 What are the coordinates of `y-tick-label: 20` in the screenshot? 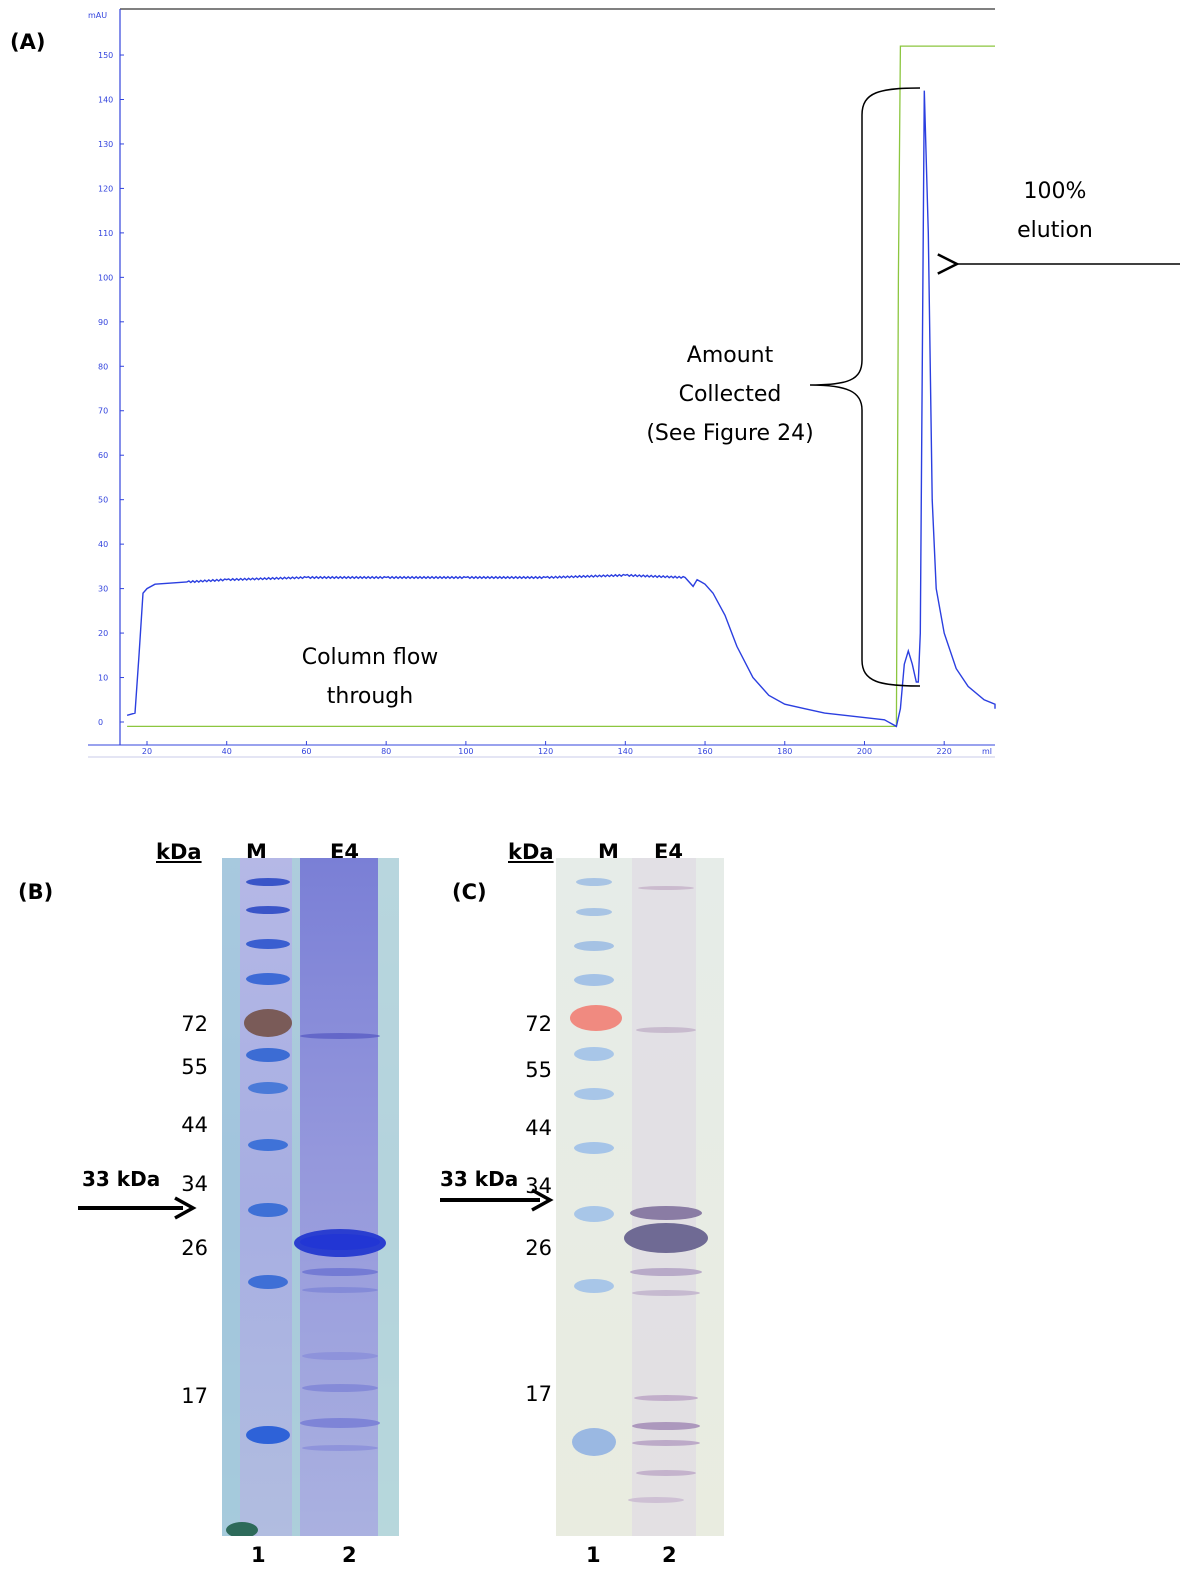 It's located at (103, 633).